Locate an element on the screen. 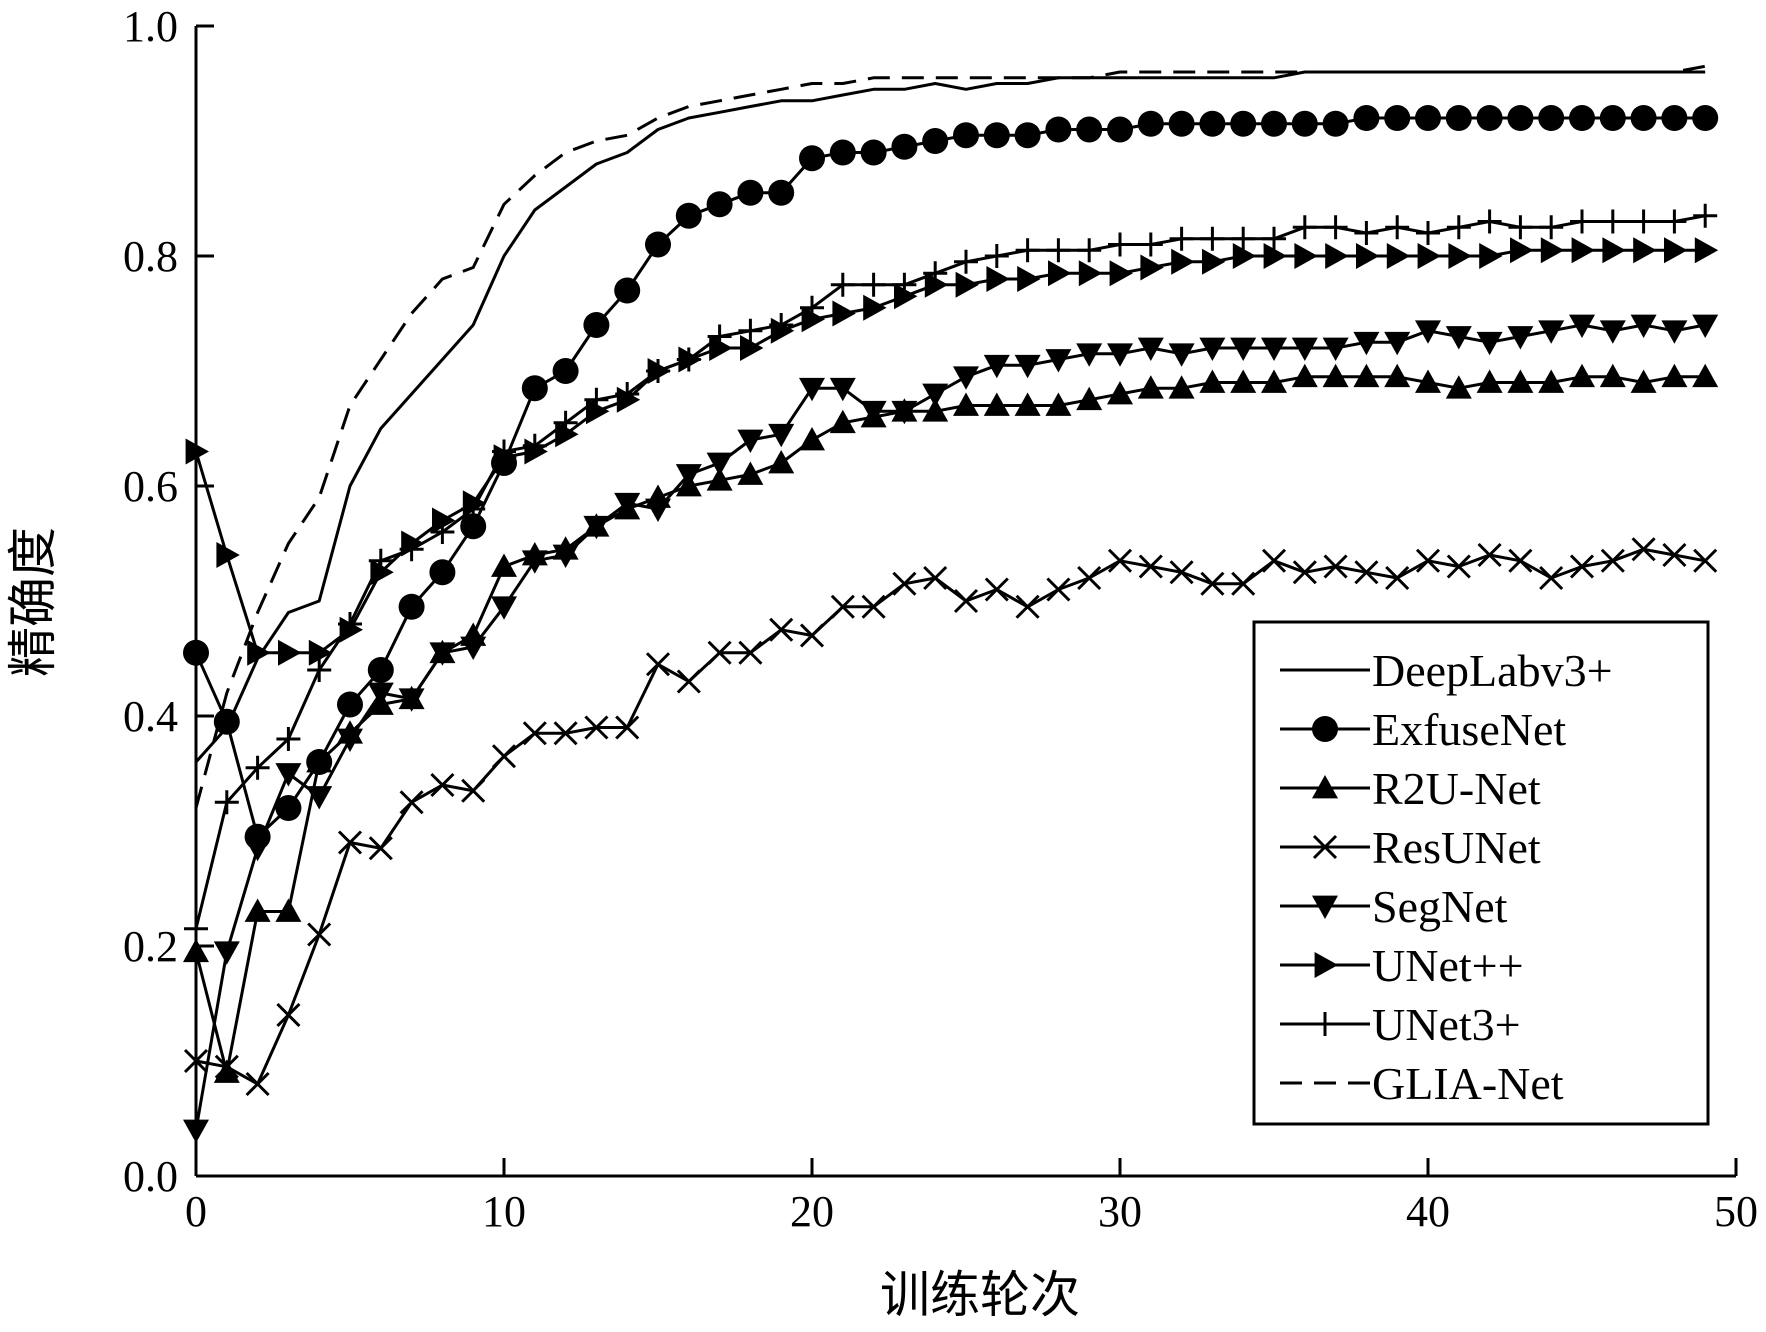  legend-label: R2U-Net is located at coordinates (1456, 788).